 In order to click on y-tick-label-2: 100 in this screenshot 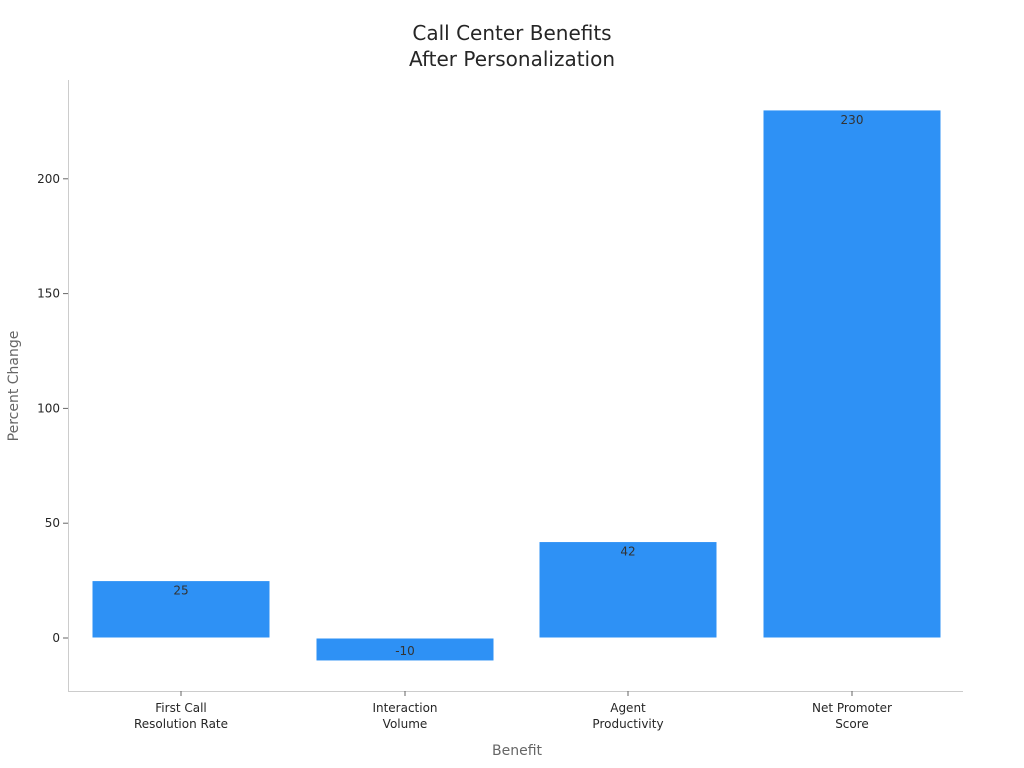, I will do `click(48, 408)`.